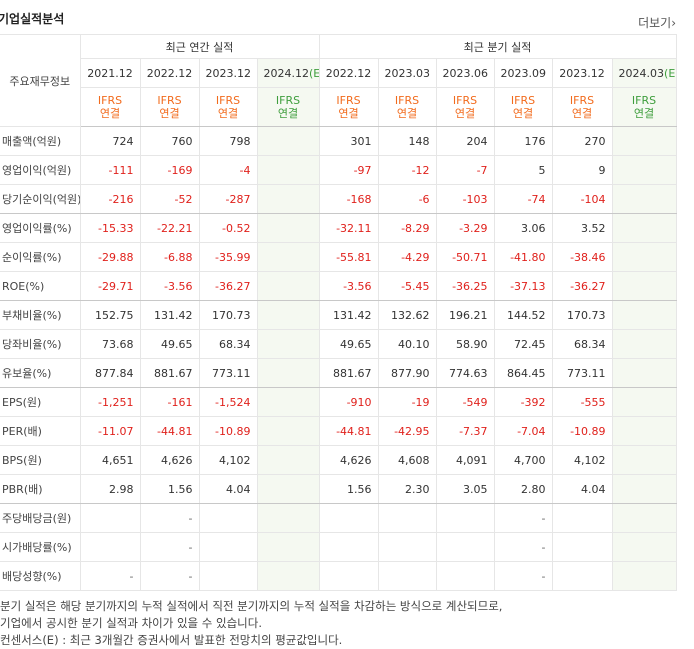 This screenshot has height=649, width=694. Describe the element at coordinates (523, 228) in the screenshot. I see `data-cell: 3.06` at that location.